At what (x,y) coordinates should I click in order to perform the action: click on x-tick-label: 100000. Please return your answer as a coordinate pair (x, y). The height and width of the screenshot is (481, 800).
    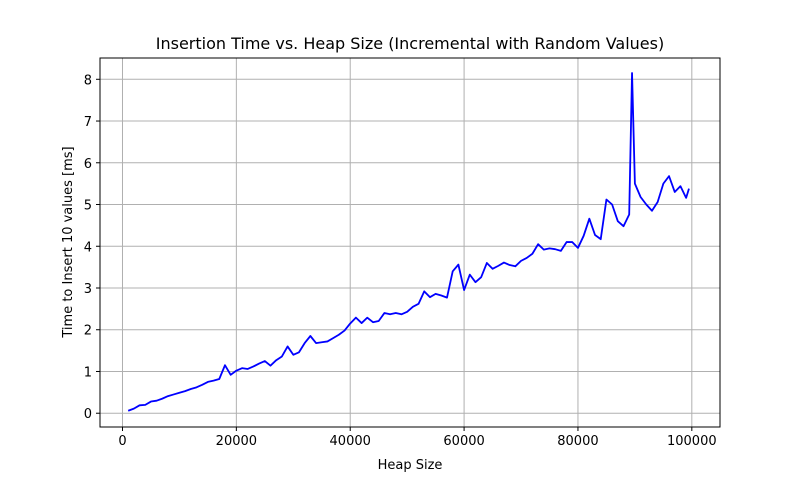
    Looking at the image, I should click on (692, 441).